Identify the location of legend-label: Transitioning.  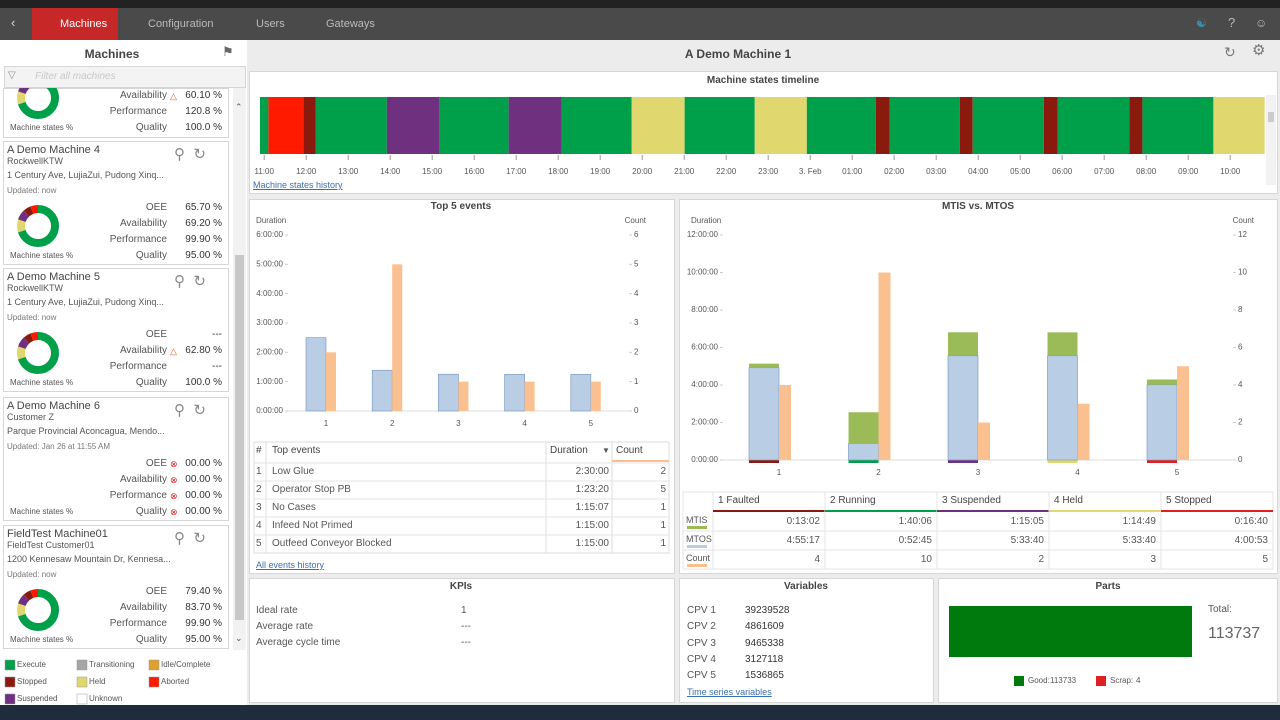
(112, 664).